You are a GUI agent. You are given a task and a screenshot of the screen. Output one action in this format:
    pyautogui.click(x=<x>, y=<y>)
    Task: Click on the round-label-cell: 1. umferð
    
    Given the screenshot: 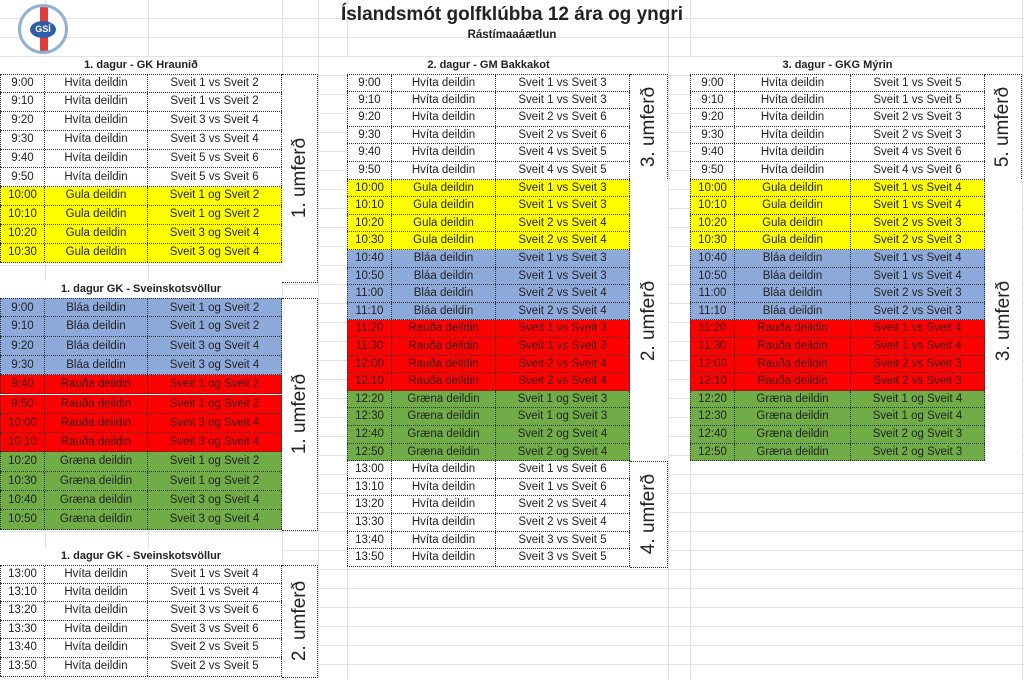 What is the action you would take?
    pyautogui.click(x=300, y=414)
    